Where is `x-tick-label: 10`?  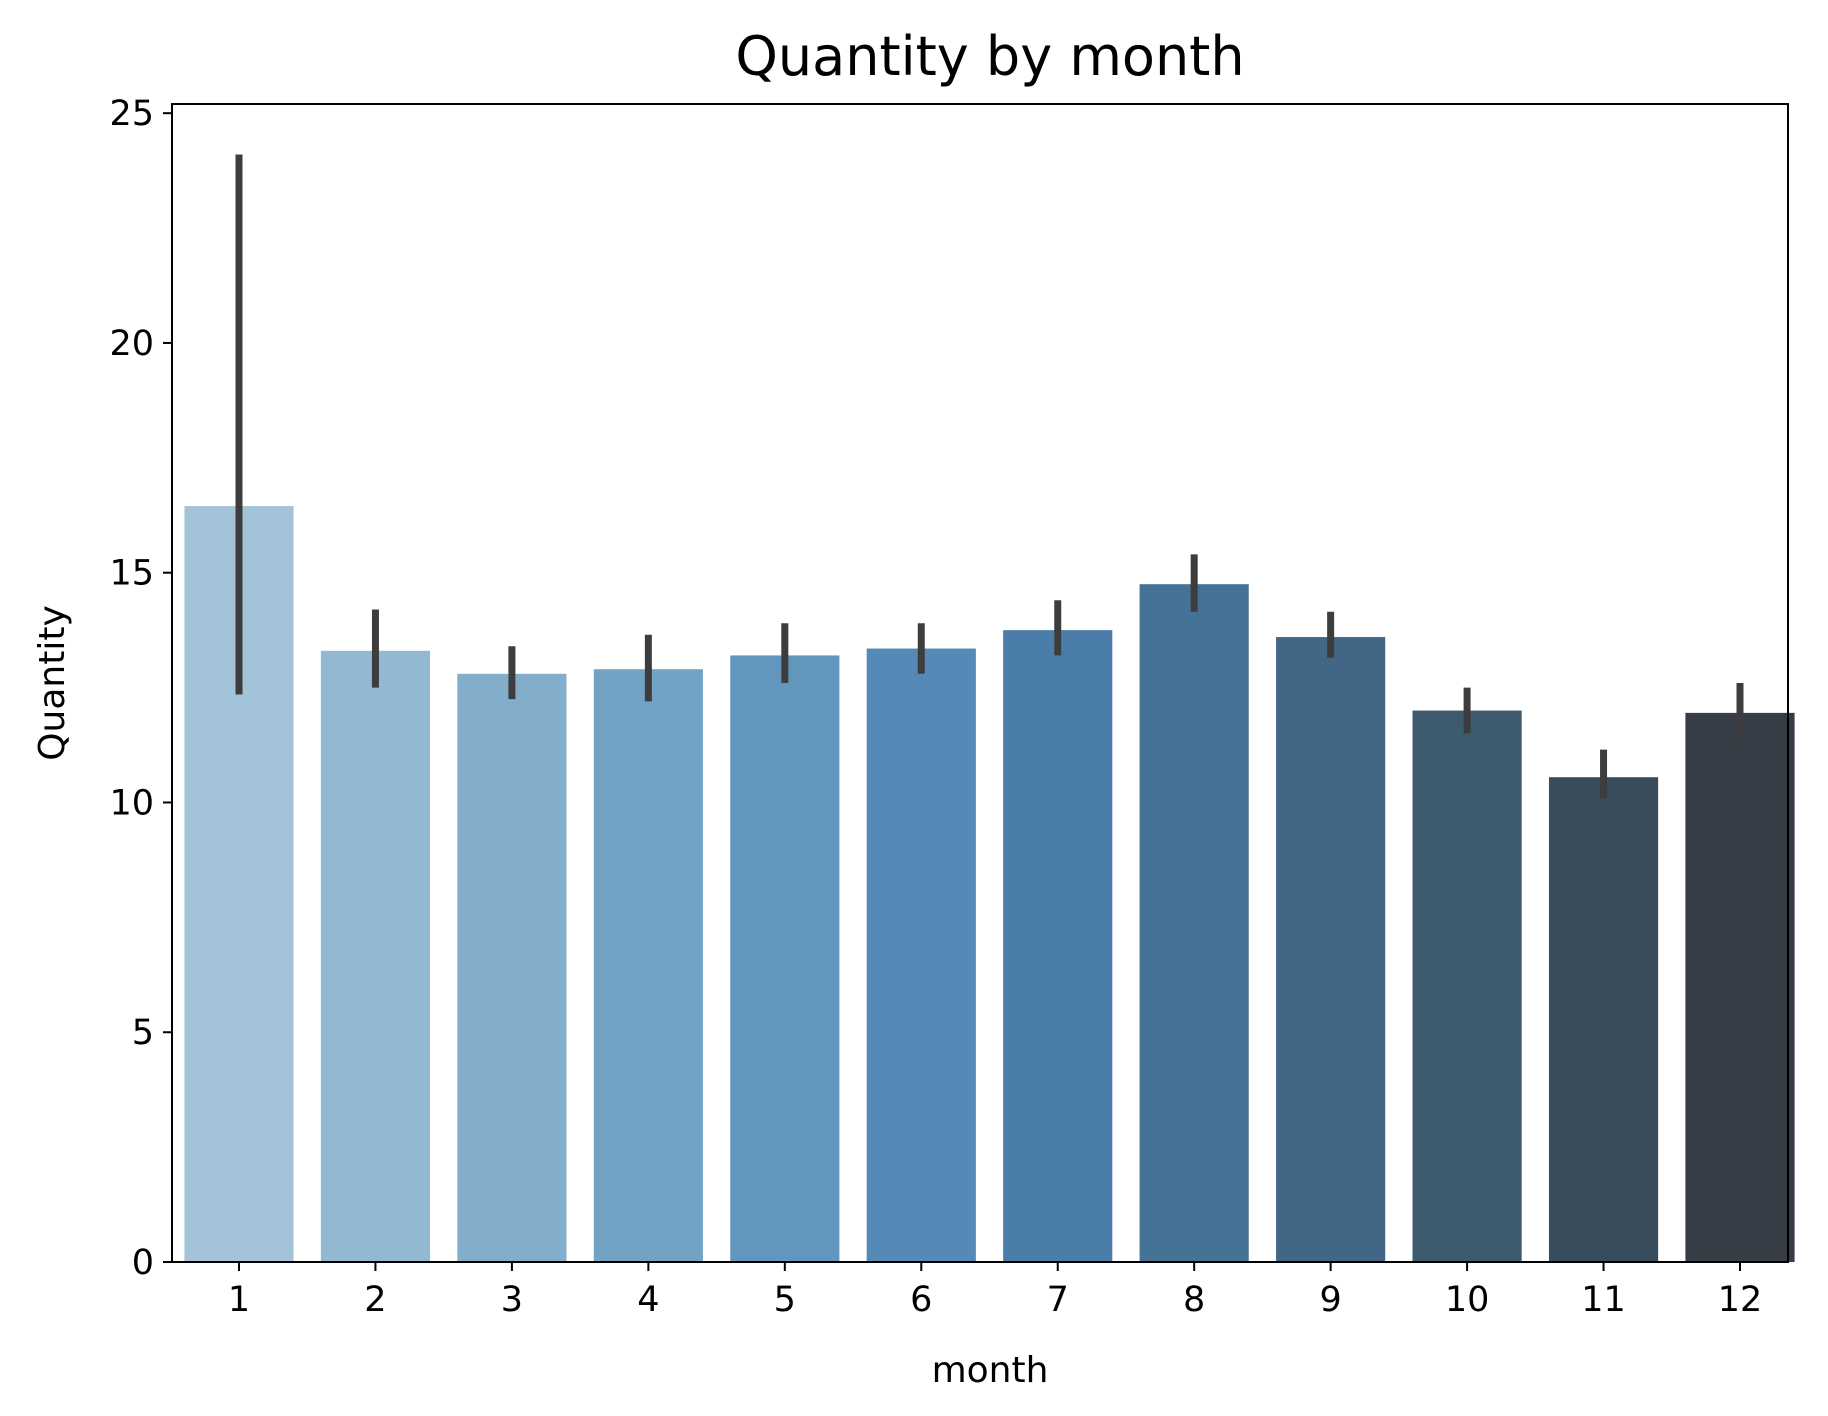 x-tick-label: 10 is located at coordinates (1467, 1300).